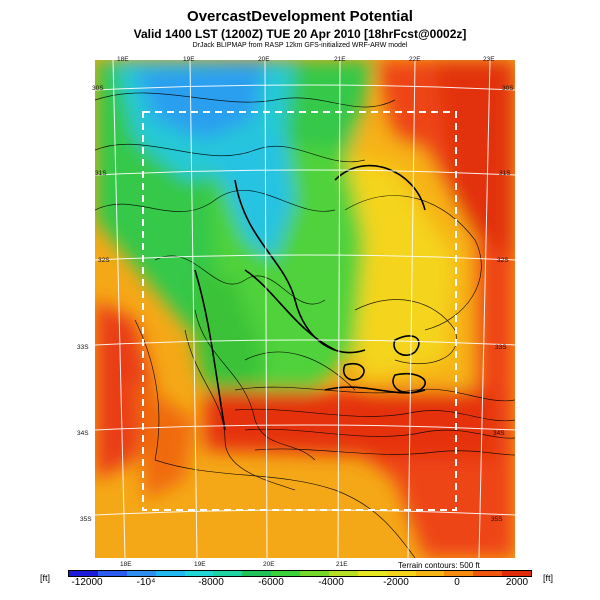 The height and width of the screenshot is (600, 600). Describe the element at coordinates (517, 582) in the screenshot. I see `colorbar-tick: 2000` at that location.